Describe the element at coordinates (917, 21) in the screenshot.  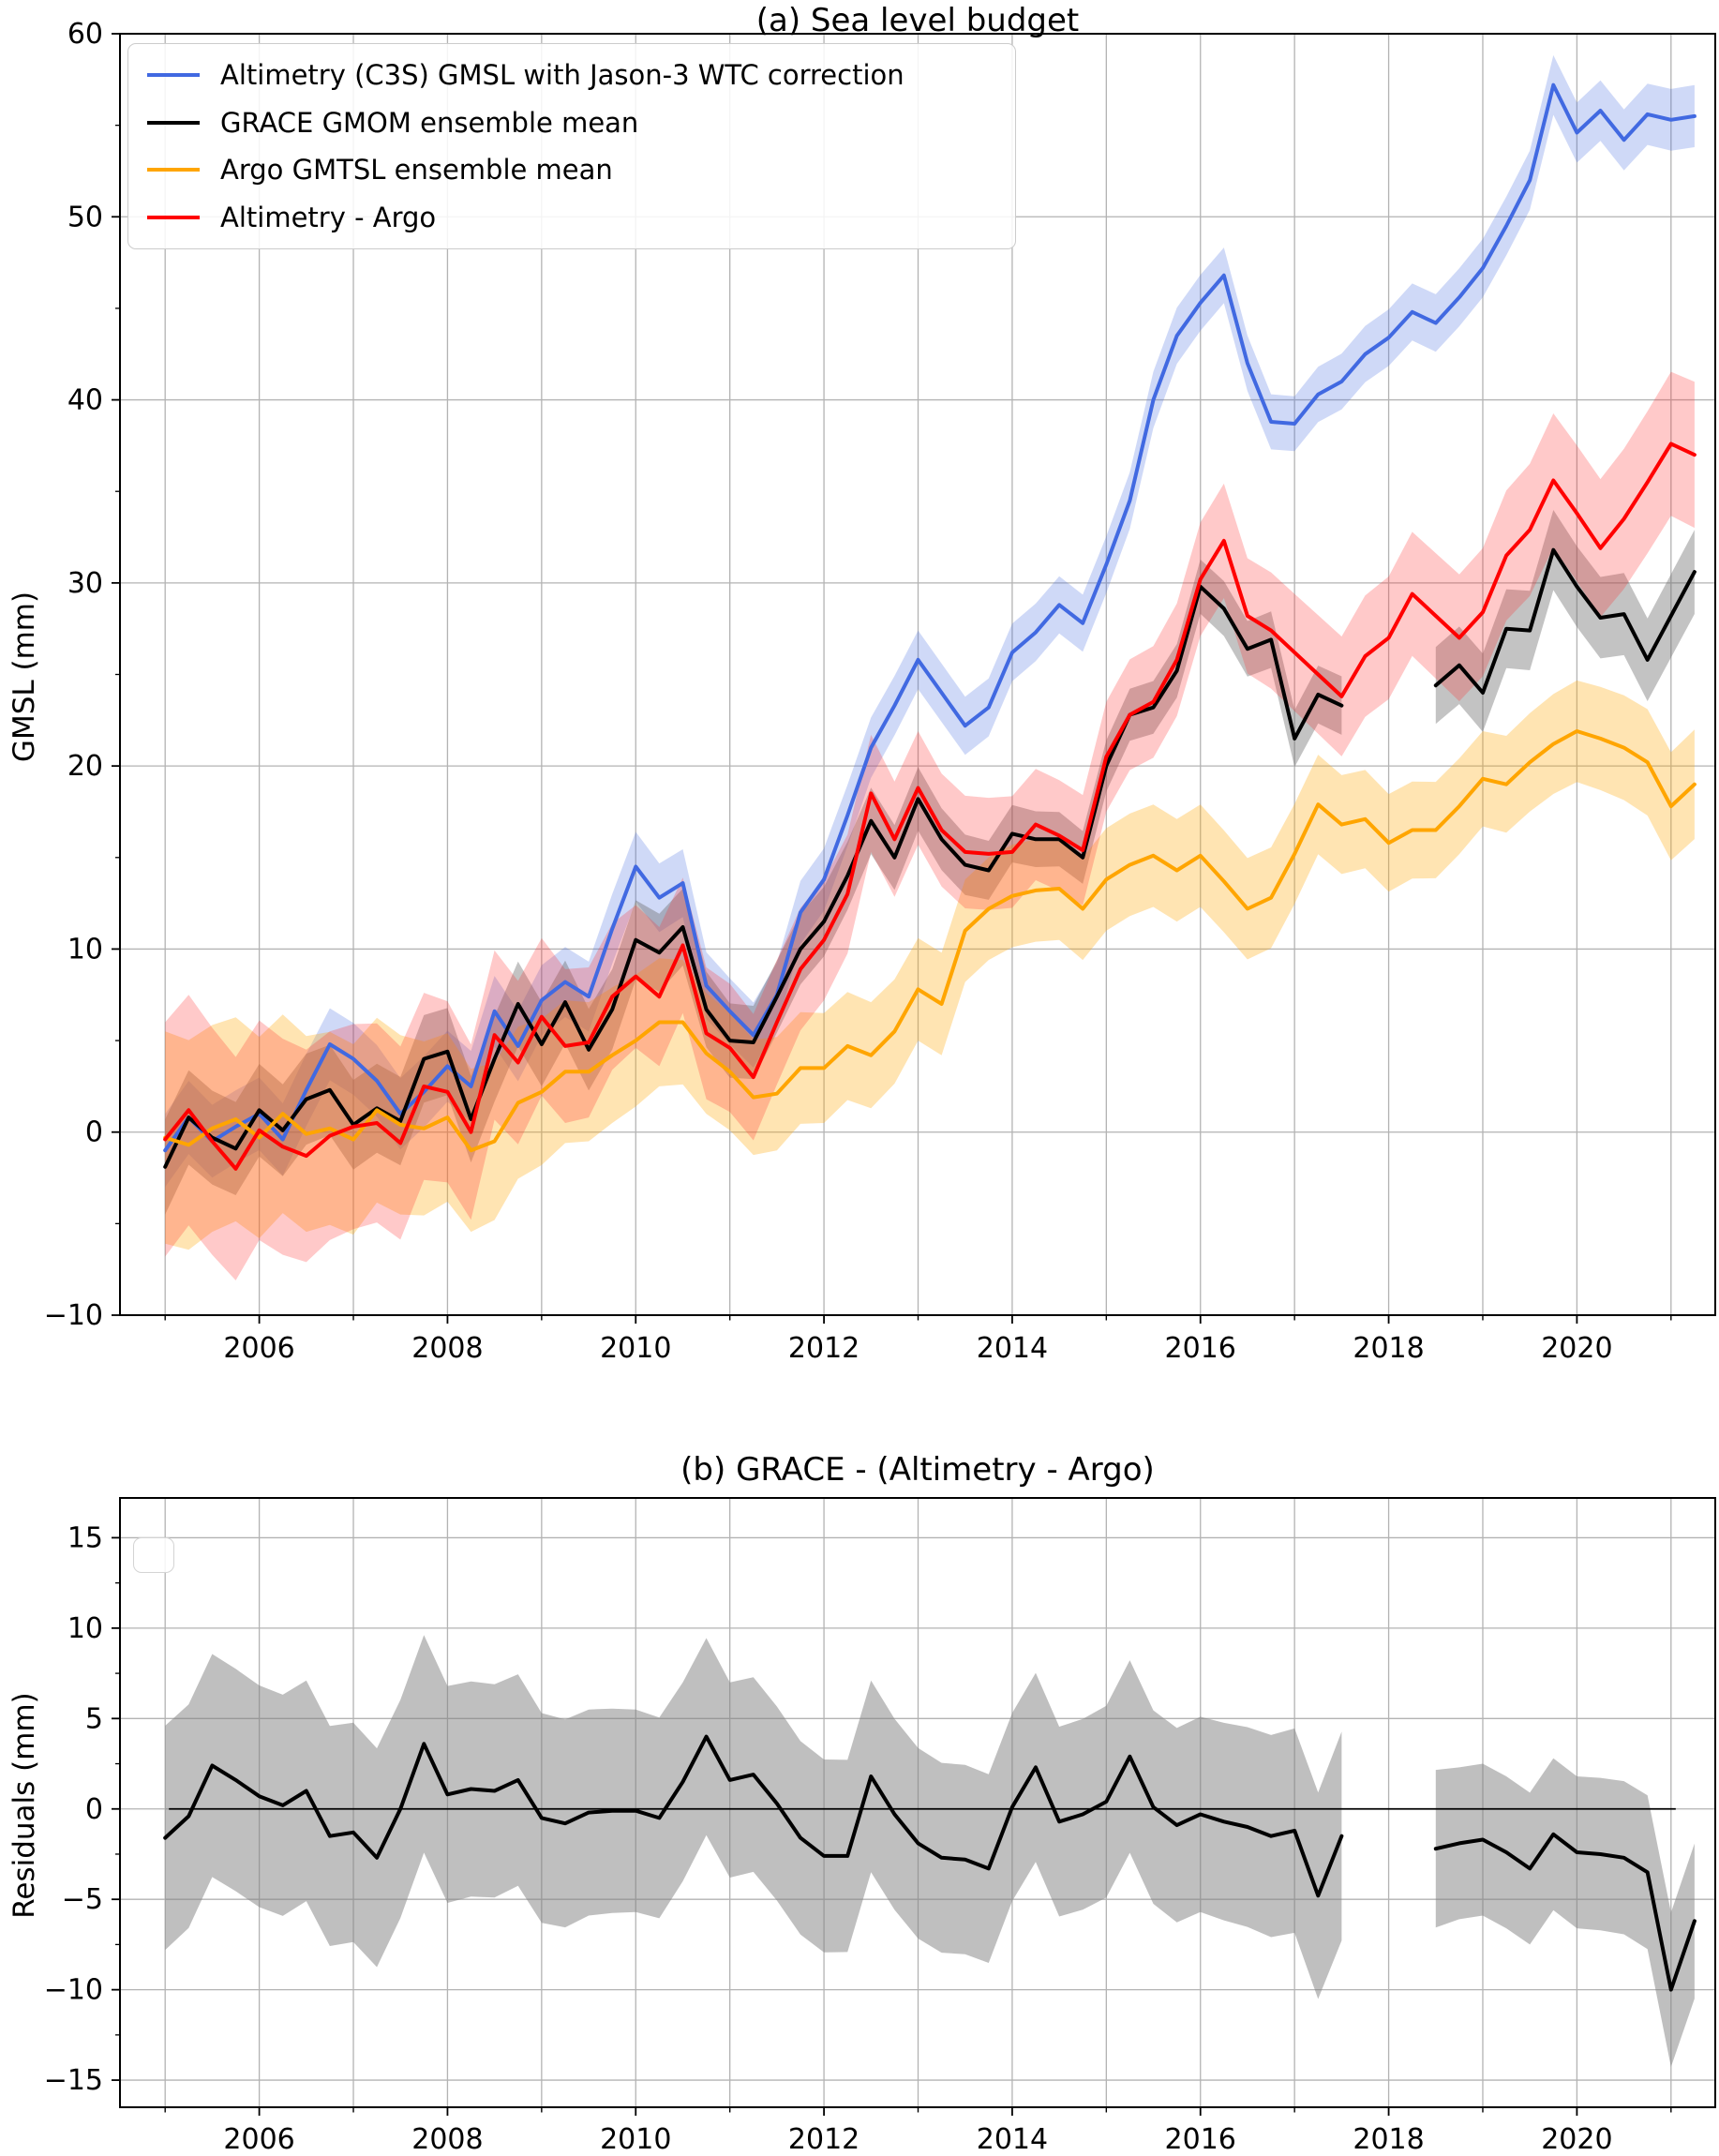
I see `panel-a-title: (a) Sea level budget` at that location.